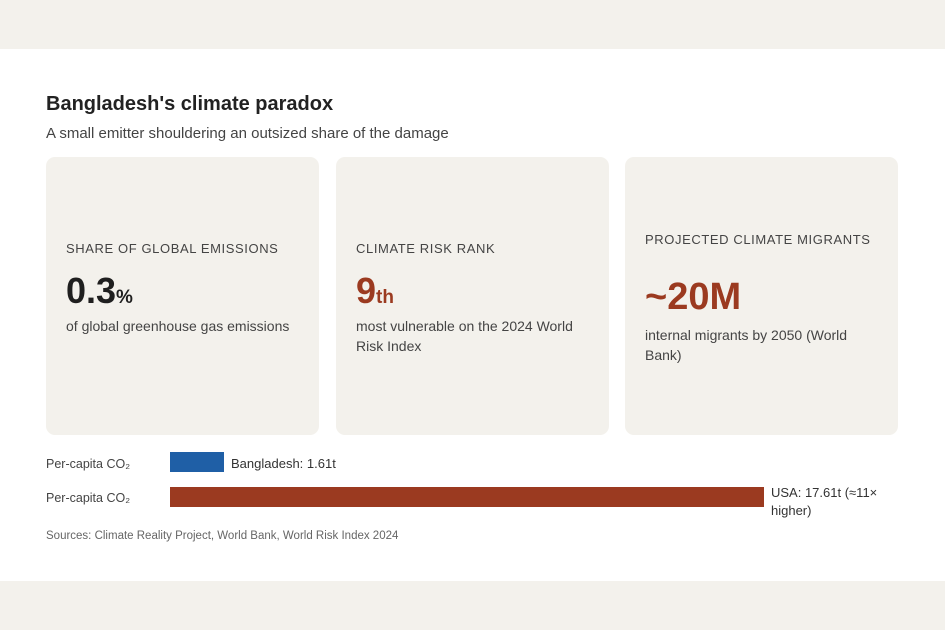 The image size is (945, 630). Describe the element at coordinates (124, 297) in the screenshot. I see `stat-value-suffix: %` at that location.